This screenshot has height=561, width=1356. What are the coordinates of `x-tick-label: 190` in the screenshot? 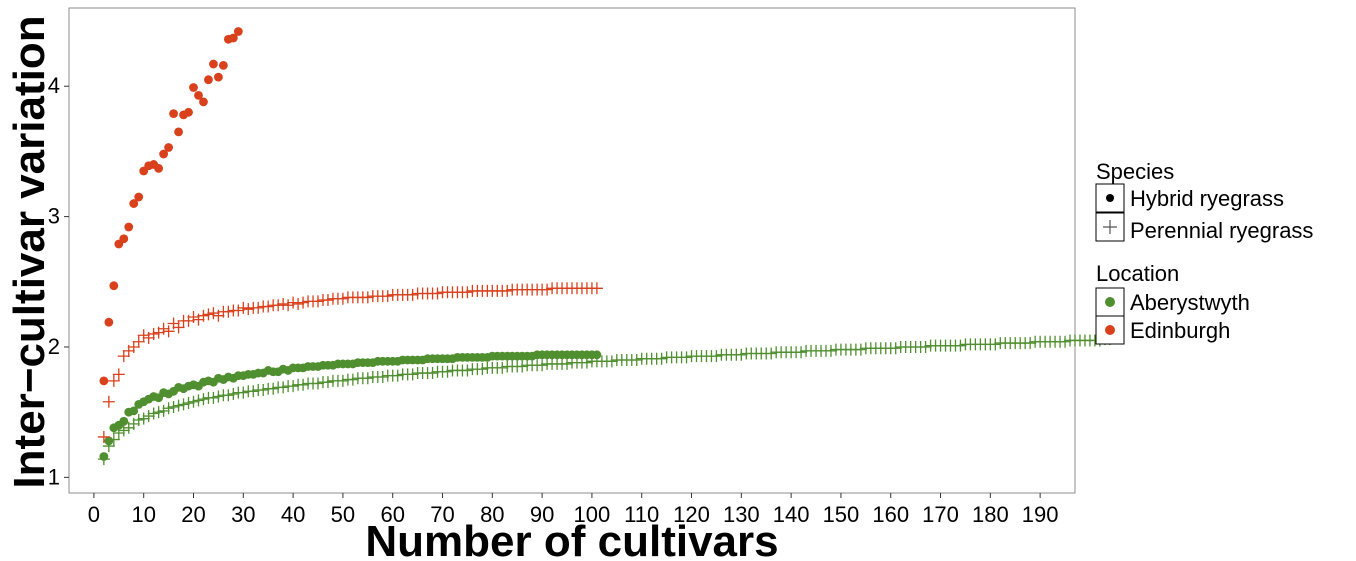 It's located at (1040, 514).